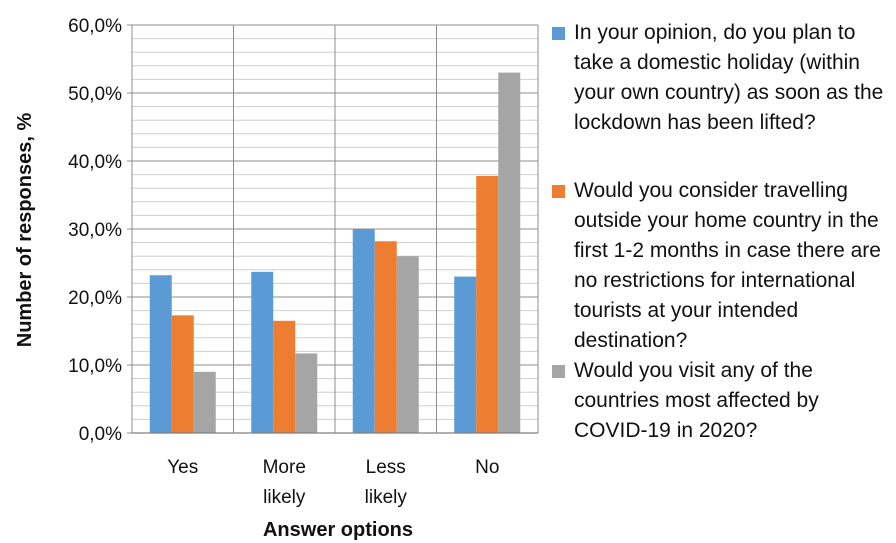 This screenshot has width=896, height=543. Describe the element at coordinates (558, 371) in the screenshot. I see `legend-swatch-gray` at that location.